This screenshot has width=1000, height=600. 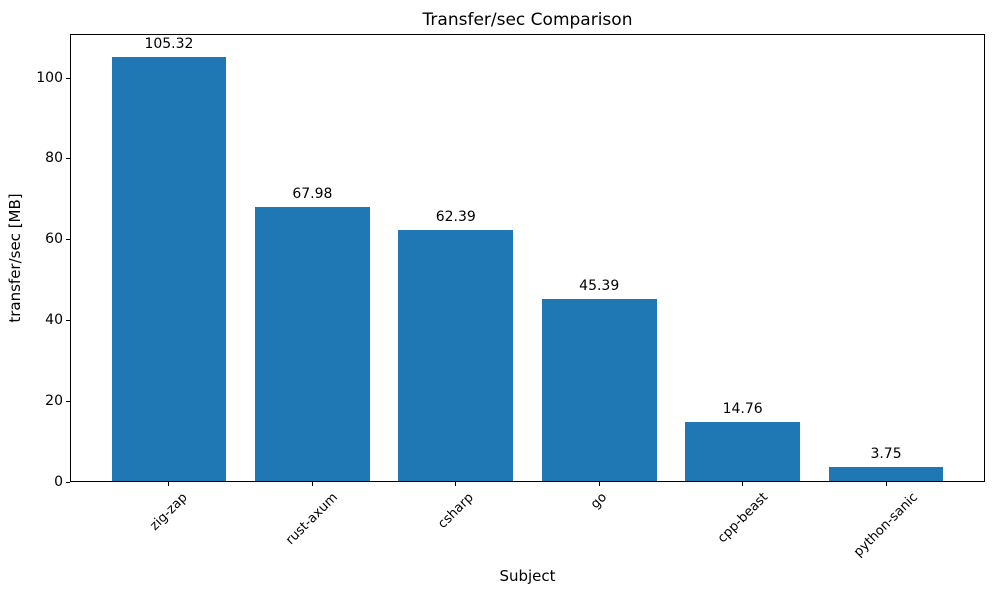 I want to click on y-tick-label: 40, so click(x=54, y=319).